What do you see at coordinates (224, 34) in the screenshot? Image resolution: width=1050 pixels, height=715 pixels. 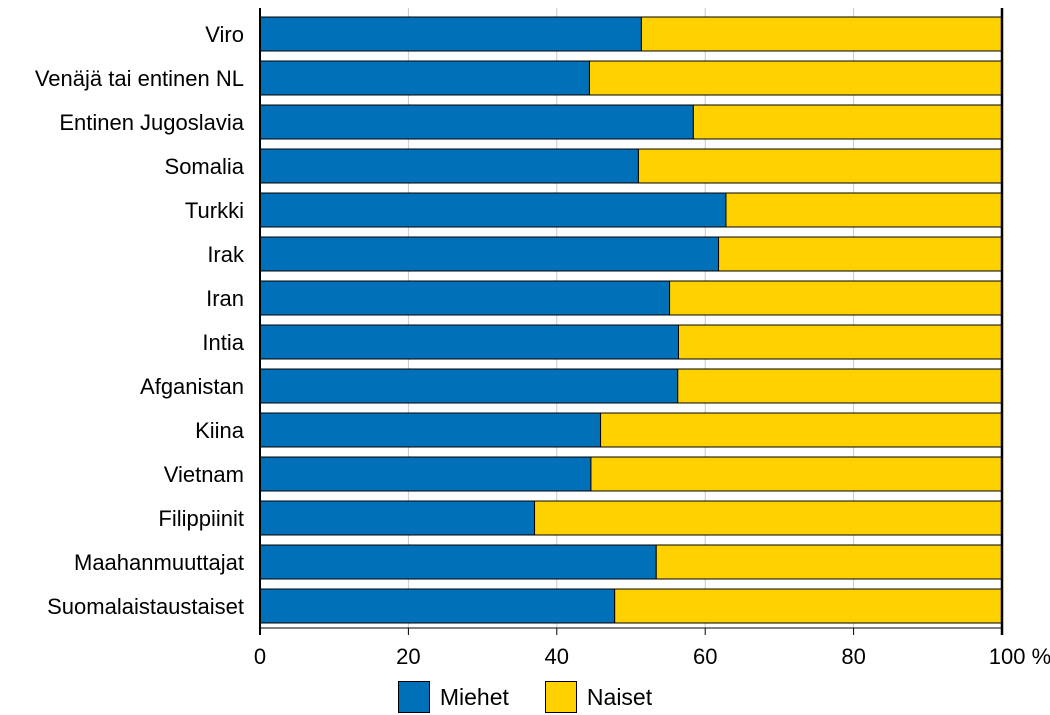 I see `category-label: Viro` at bounding box center [224, 34].